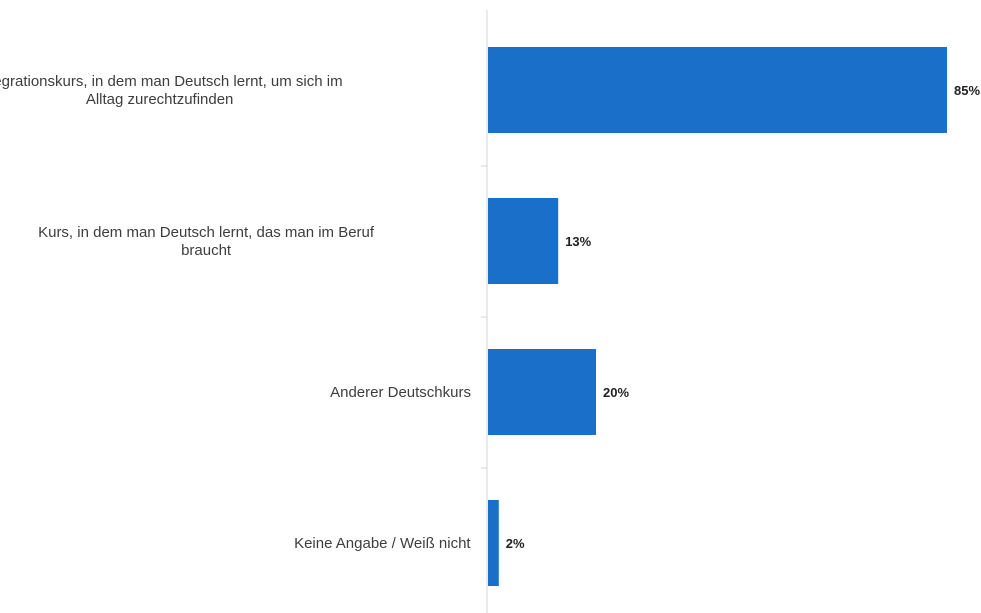  I want to click on data-label: 85%, so click(967, 90).